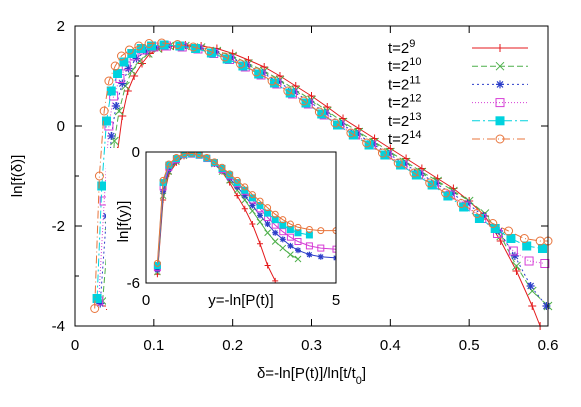 The height and width of the screenshot is (407, 581). I want to click on legend-entry-9: t=29, so click(458, 47).